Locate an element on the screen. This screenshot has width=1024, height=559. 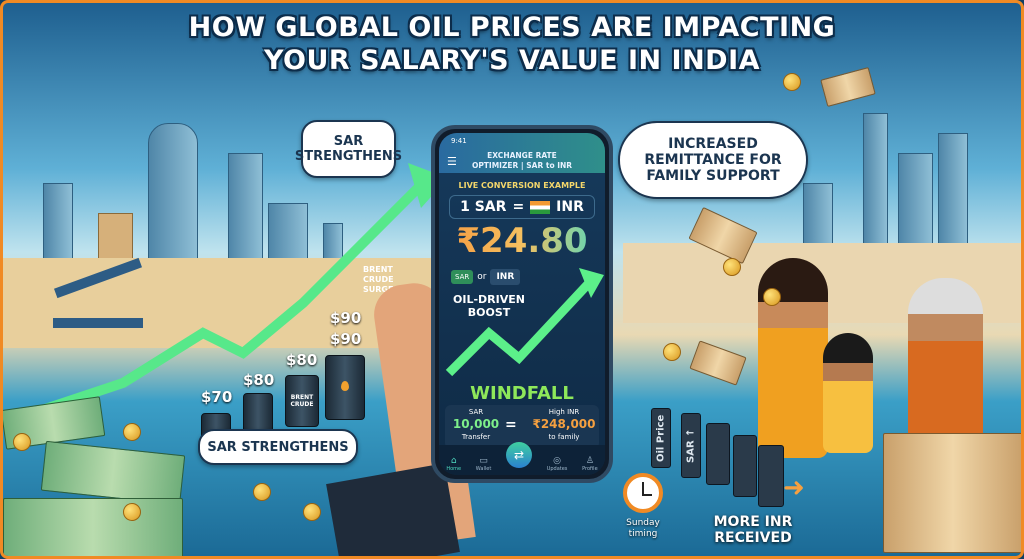
brent-surge-label: BRENT CRUDE SURGE is located at coordinates (378, 279).